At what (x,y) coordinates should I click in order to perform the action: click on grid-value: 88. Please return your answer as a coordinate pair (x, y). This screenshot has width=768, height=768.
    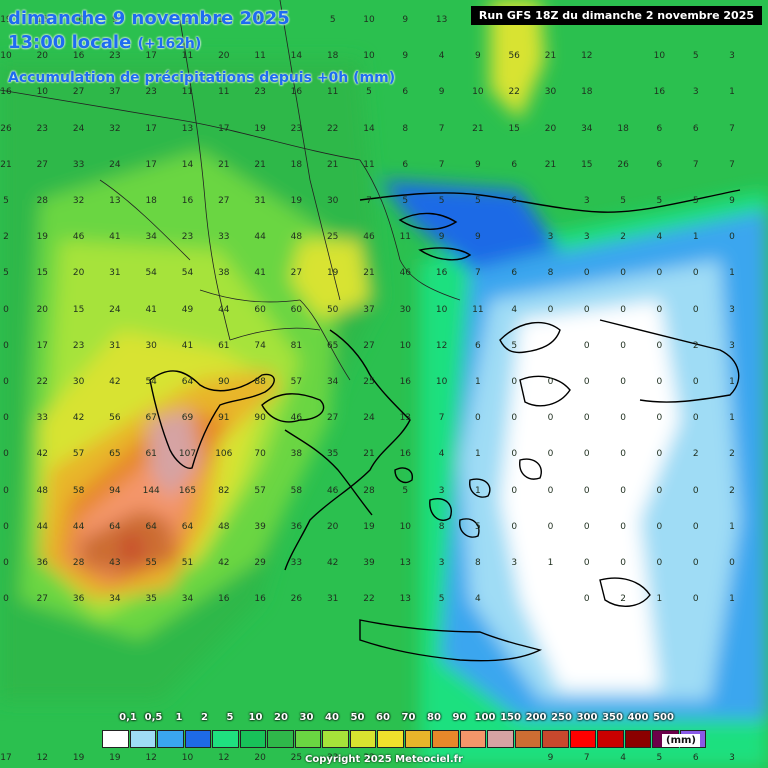
    Looking at the image, I should click on (260, 382).